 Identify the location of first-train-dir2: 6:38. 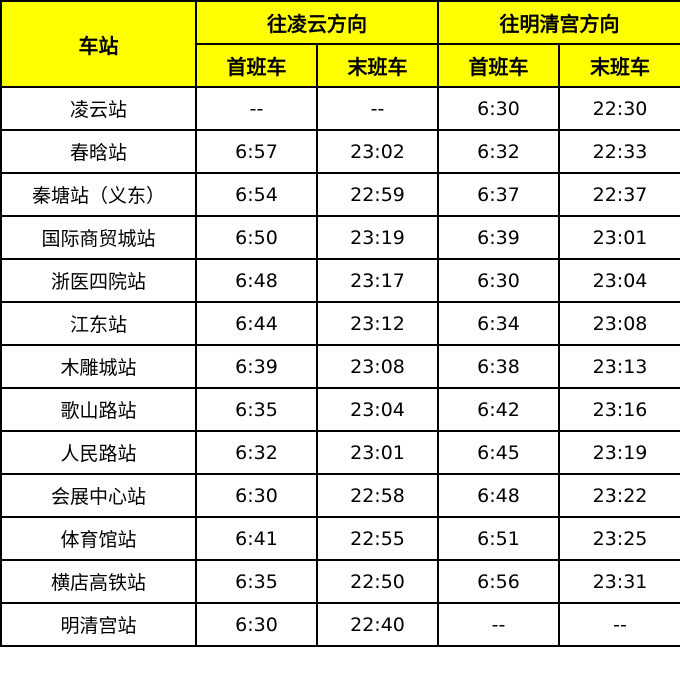
(498, 366).